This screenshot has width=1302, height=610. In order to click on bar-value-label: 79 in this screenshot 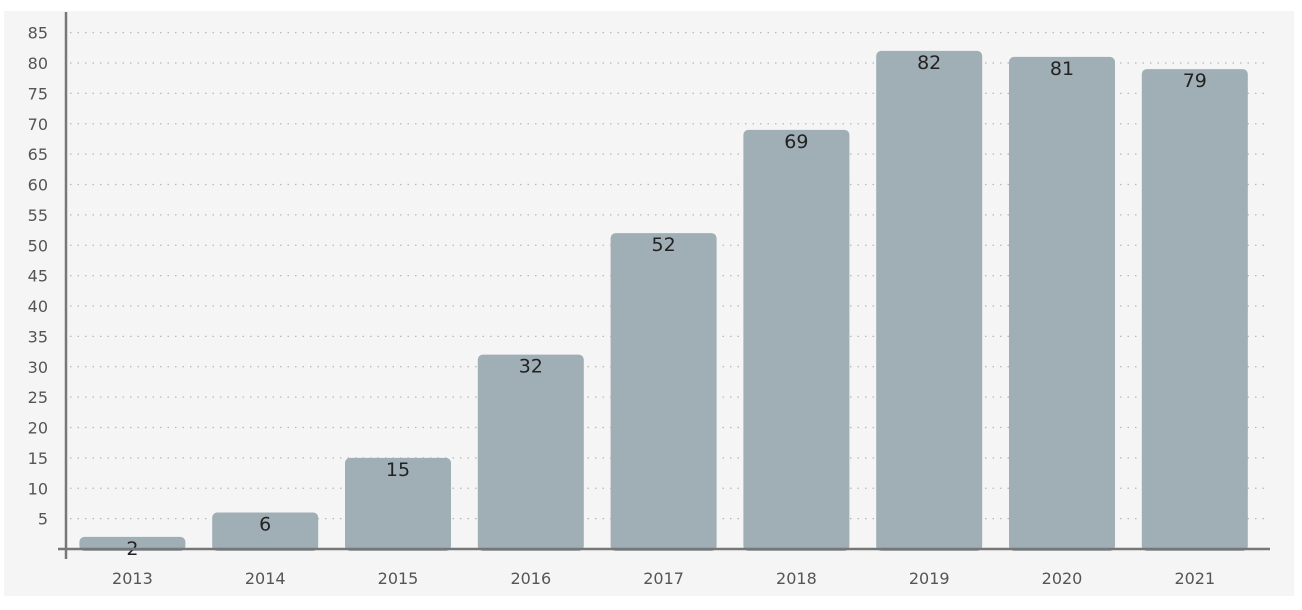, I will do `click(1195, 81)`.